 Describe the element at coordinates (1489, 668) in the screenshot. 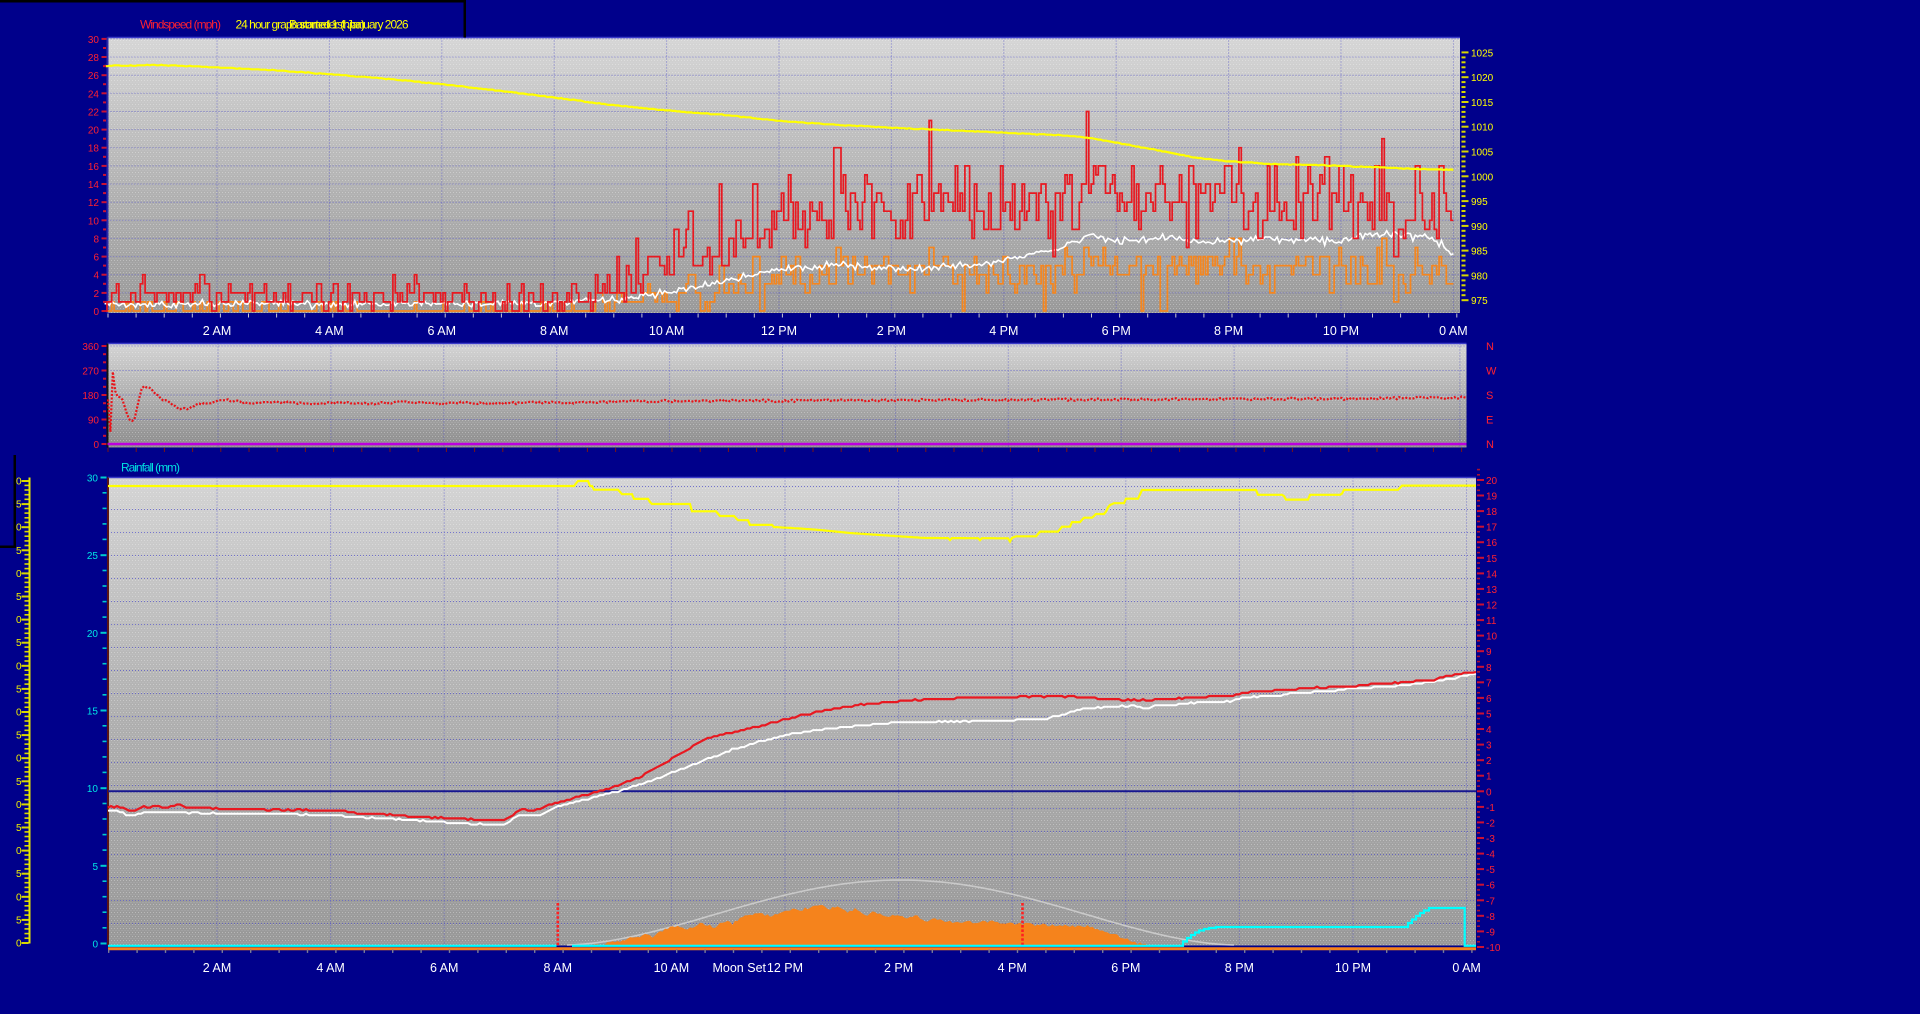

I see `svg-text: 8` at that location.